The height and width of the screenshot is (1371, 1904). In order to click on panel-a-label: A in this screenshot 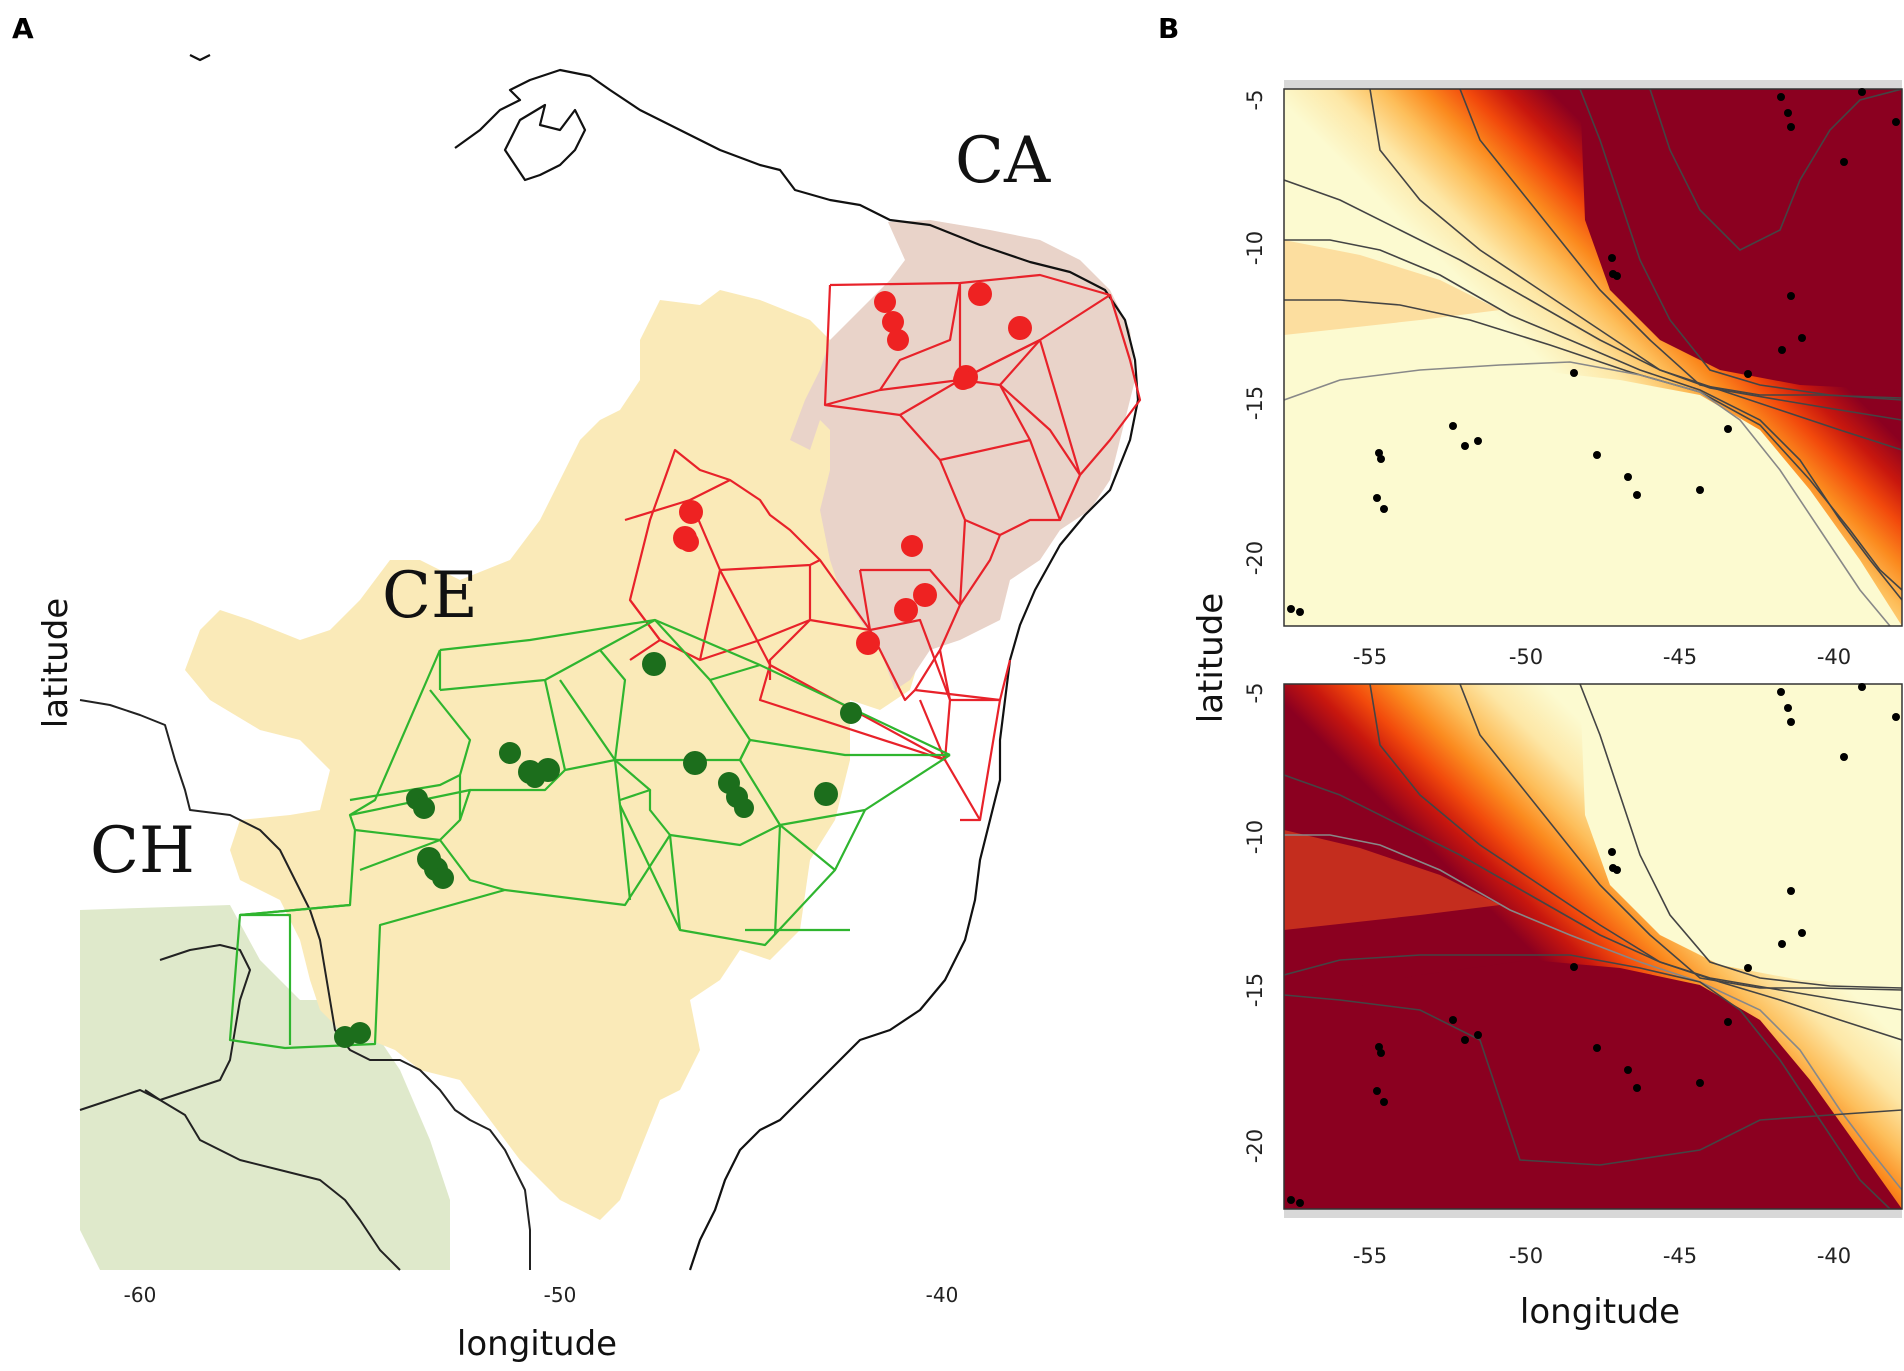, I will do `click(23, 28)`.